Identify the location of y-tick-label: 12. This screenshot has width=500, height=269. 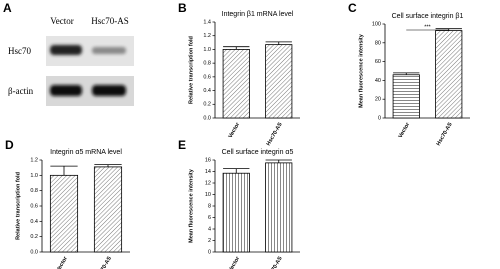
(208, 183).